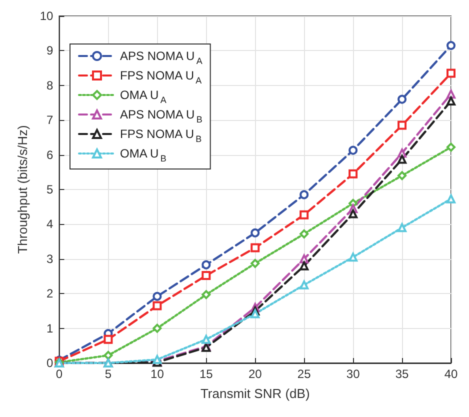  I want to click on x-axis-title: Transmit SNR (dB), so click(255, 393).